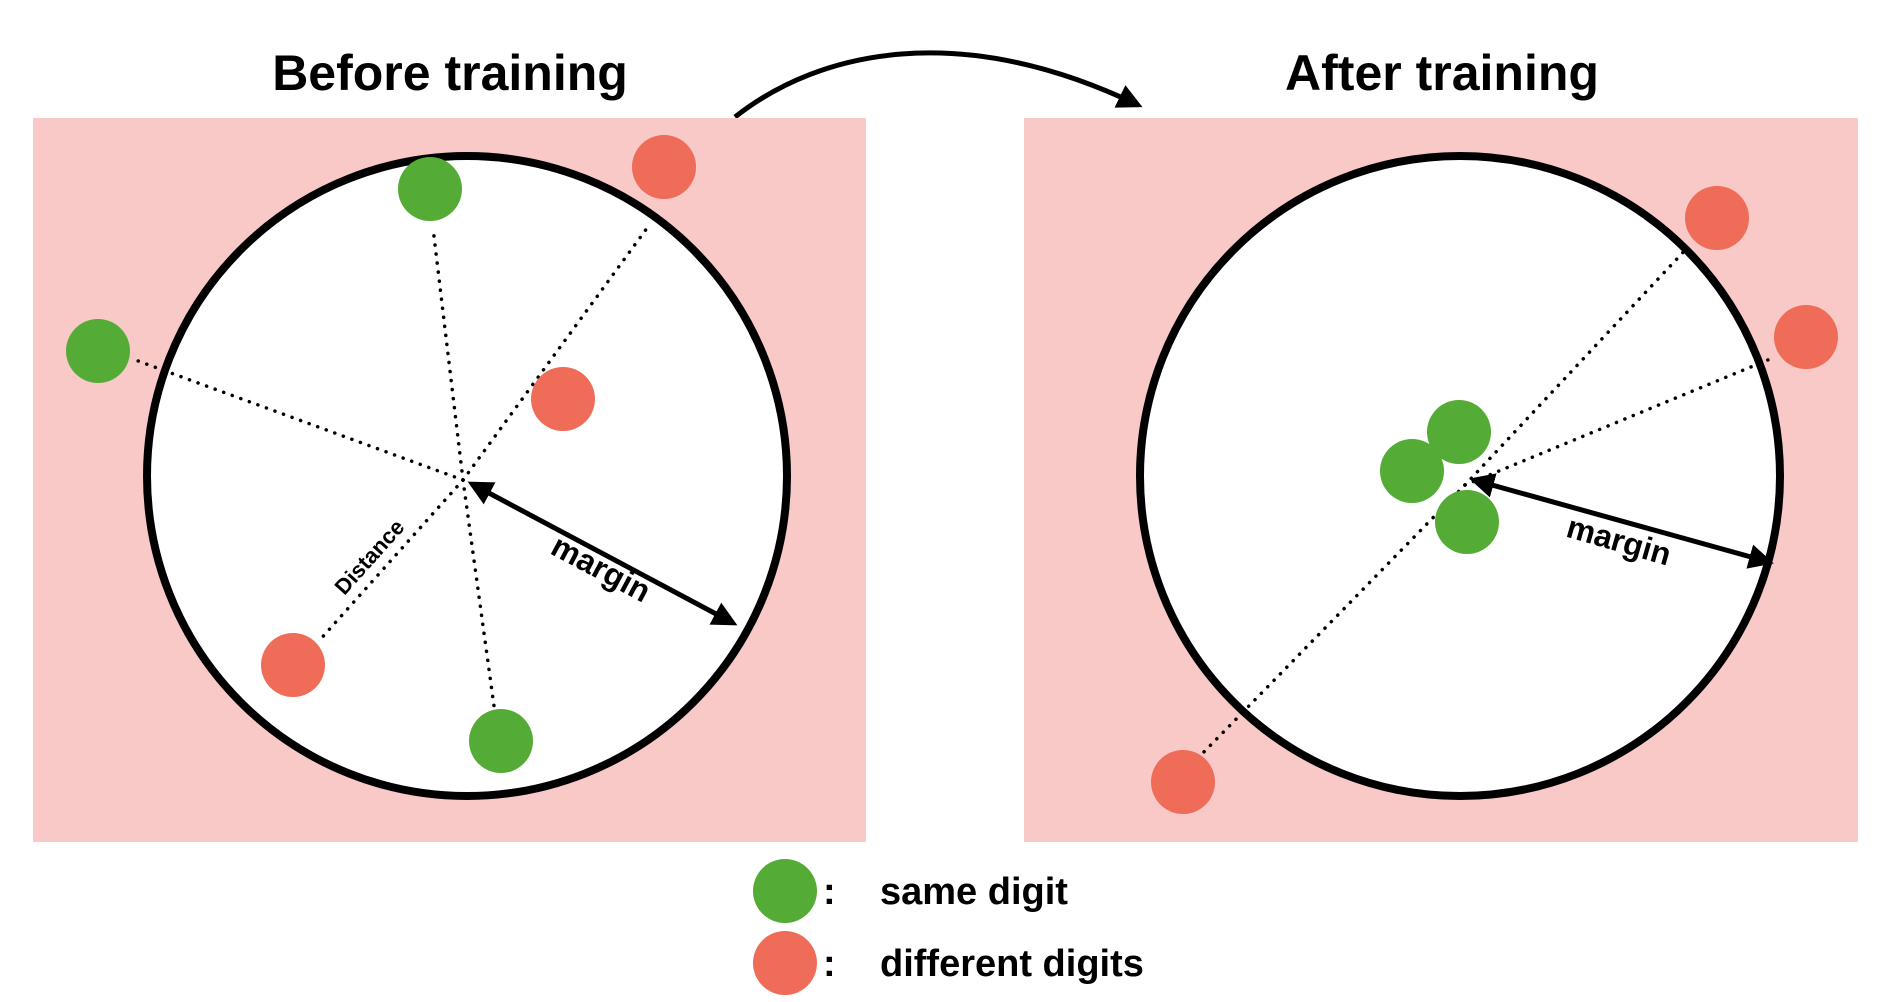 This screenshot has width=1878, height=1002. Describe the element at coordinates (938, 84) in the screenshot. I see `transition-arrow` at that location.